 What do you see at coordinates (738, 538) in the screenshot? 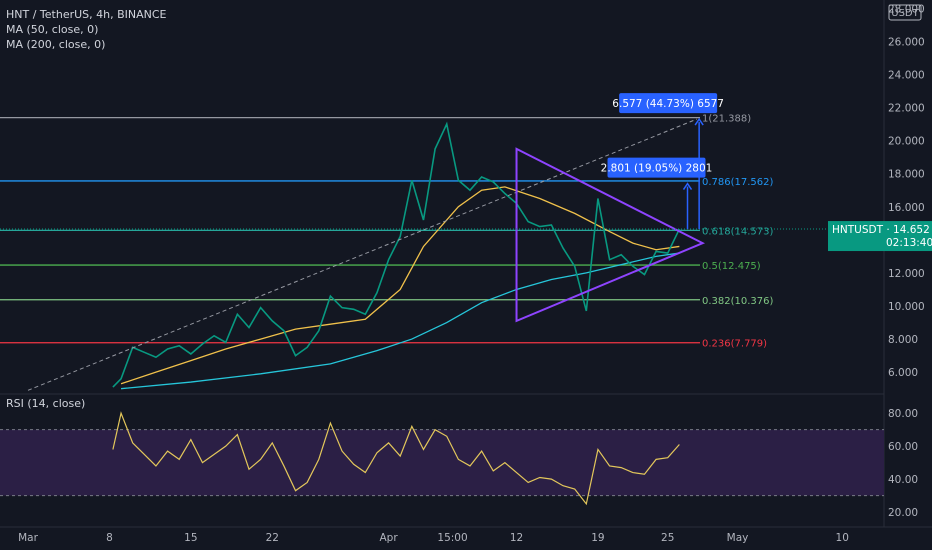
I see `time-tick-9: May` at bounding box center [738, 538].